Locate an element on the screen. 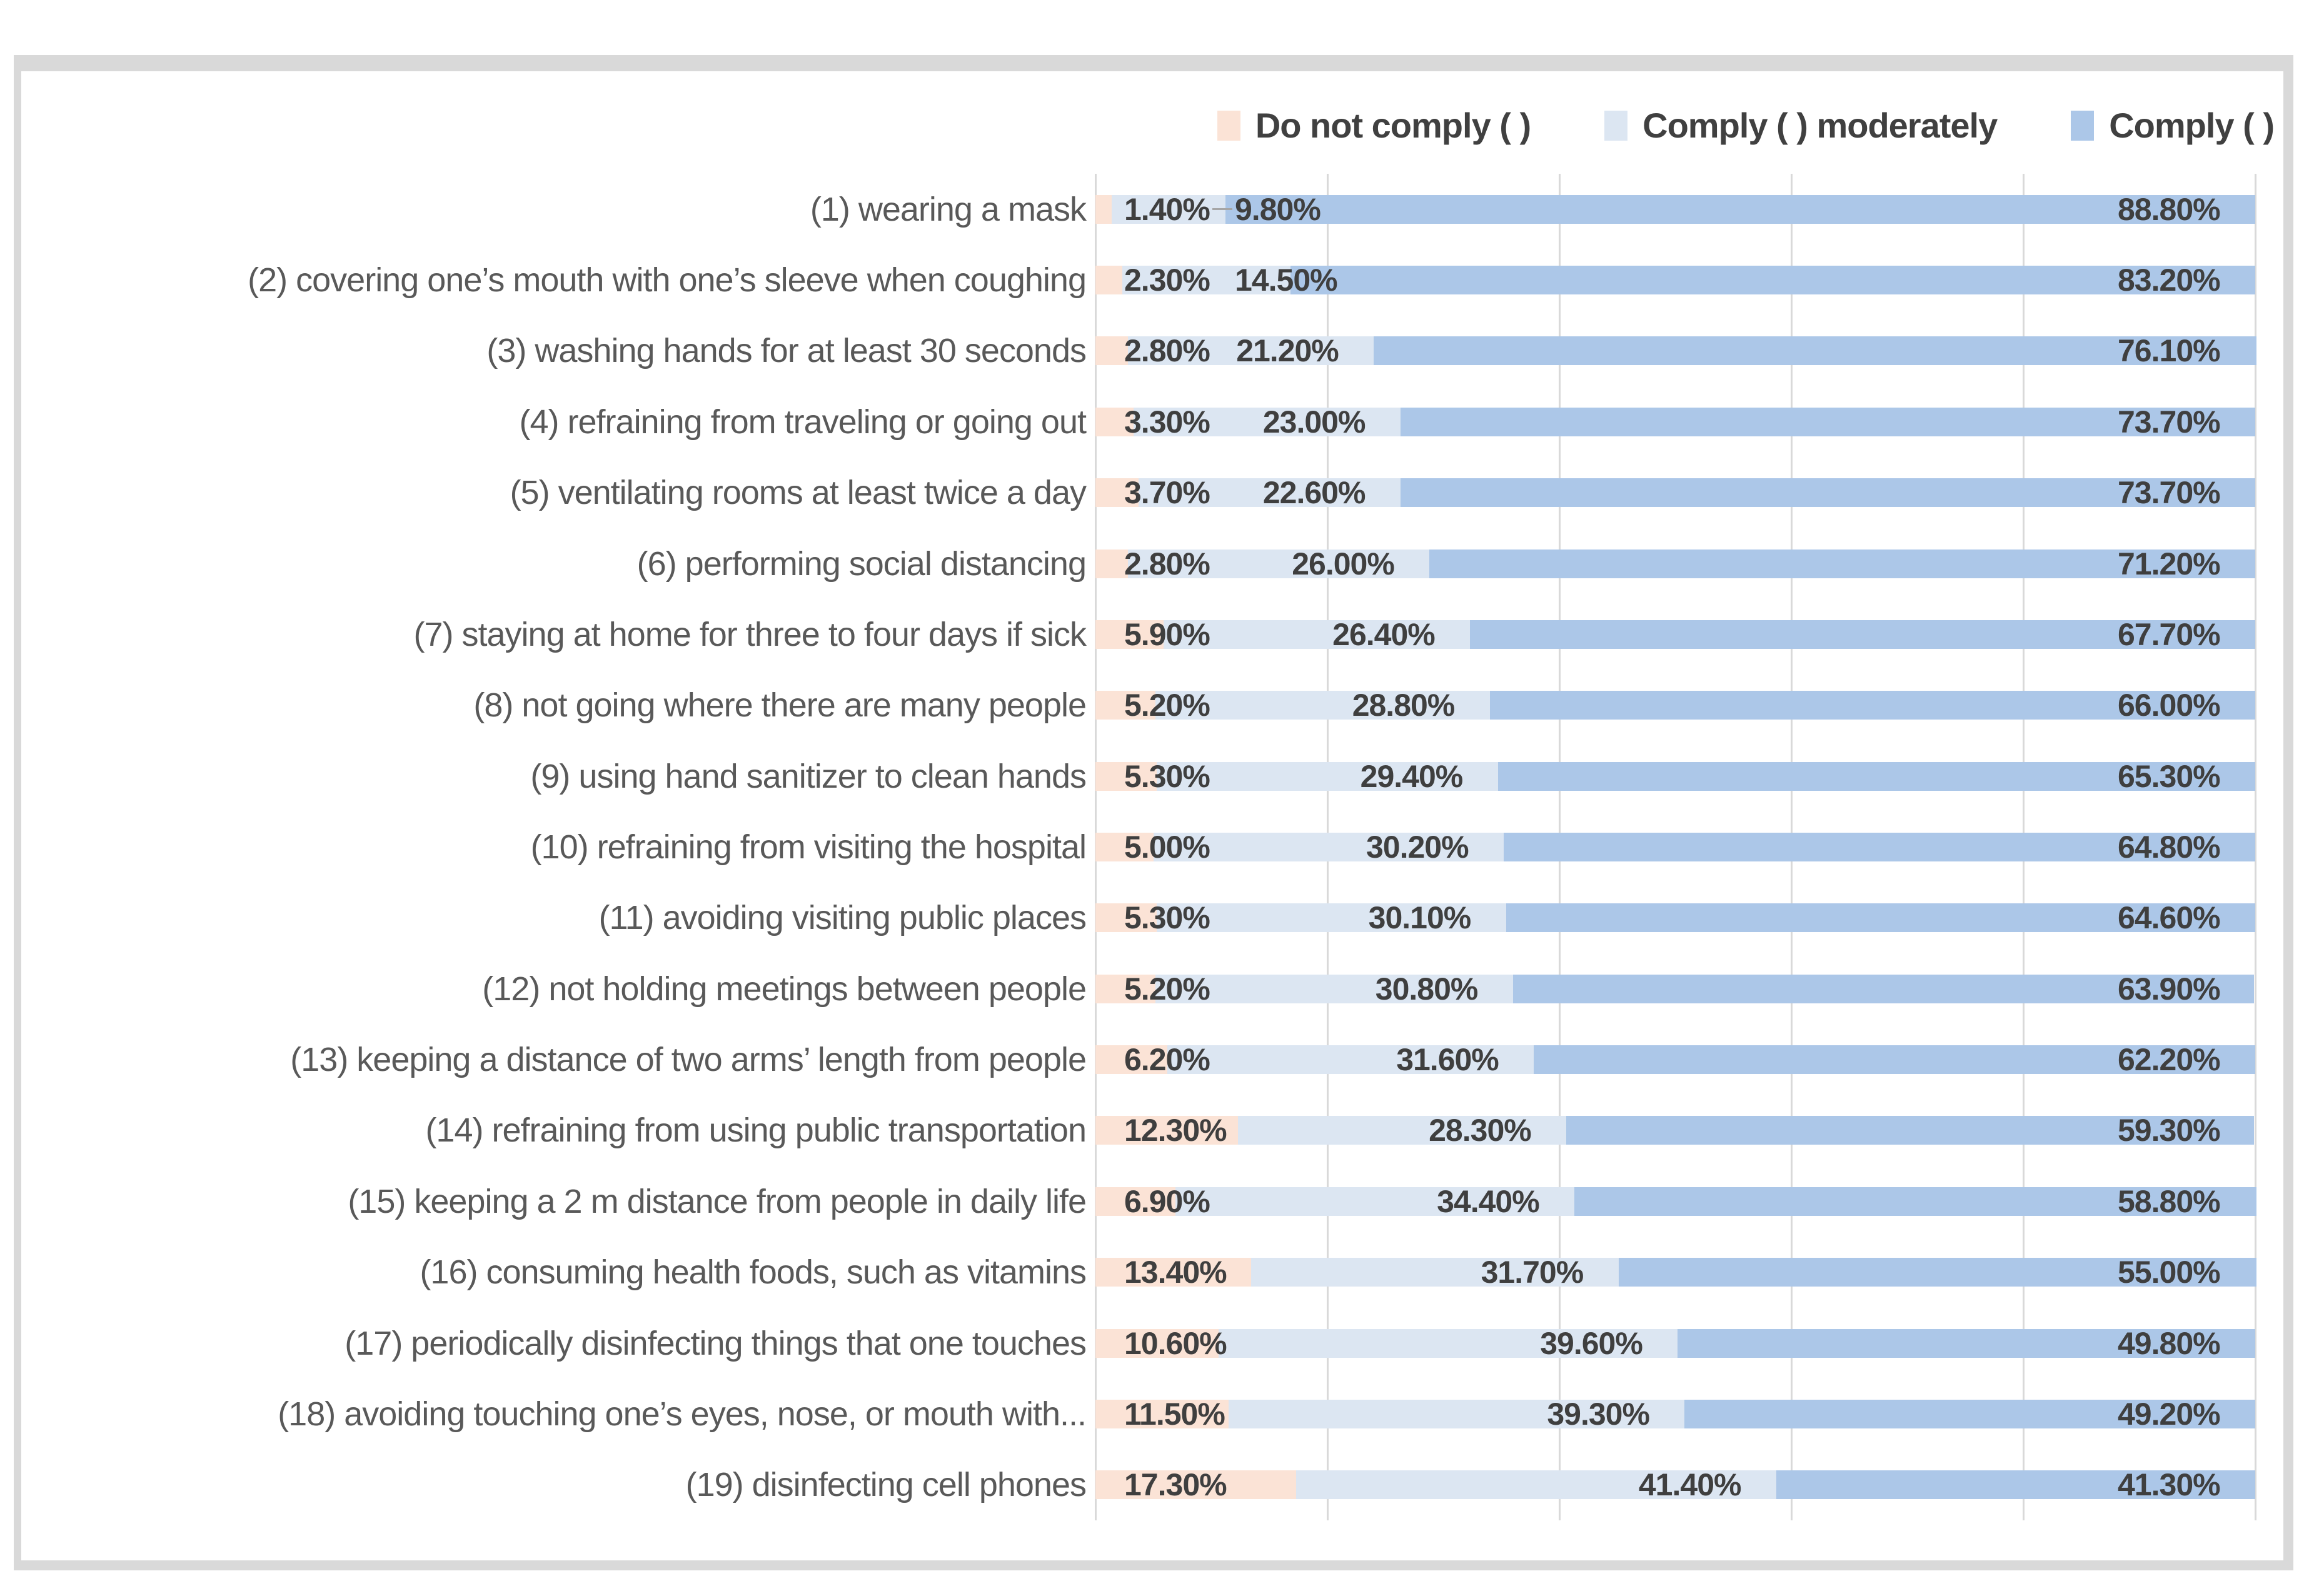 The image size is (2309, 1596). value-label-comply-moderately: 22.60% is located at coordinates (1314, 493).